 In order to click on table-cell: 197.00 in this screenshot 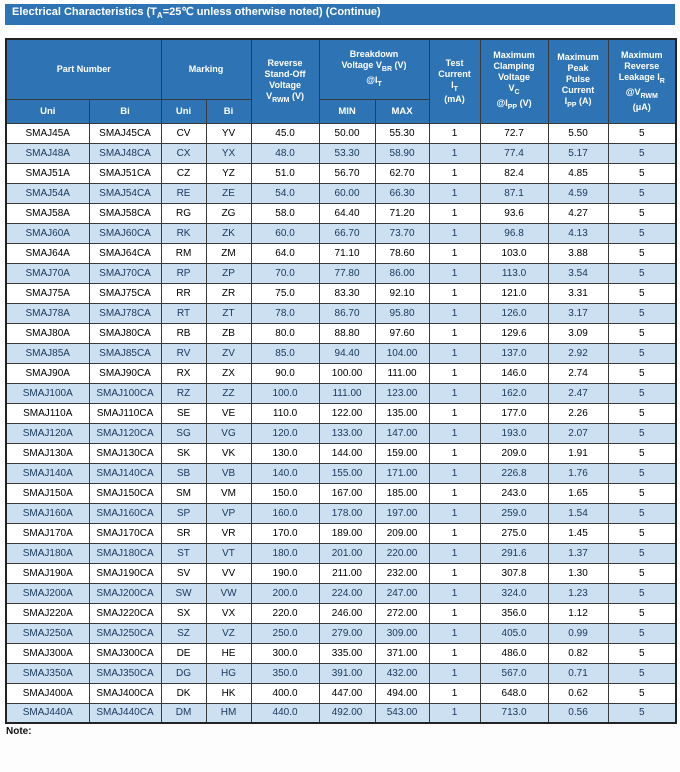, I will do `click(402, 513)`.